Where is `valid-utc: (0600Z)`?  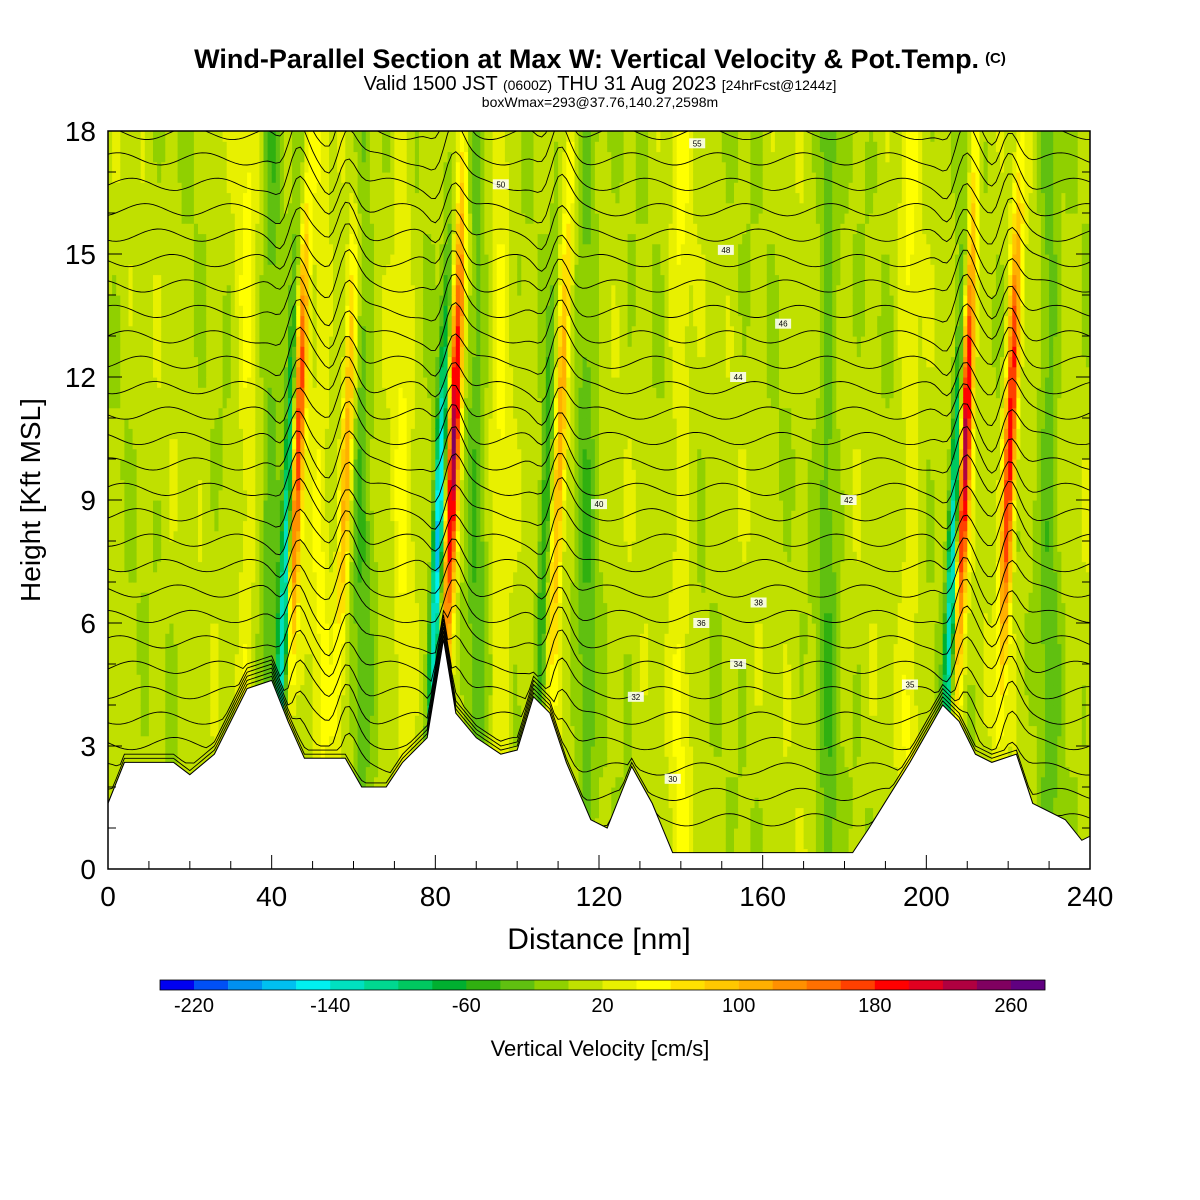
valid-utc: (0600Z) is located at coordinates (527, 85).